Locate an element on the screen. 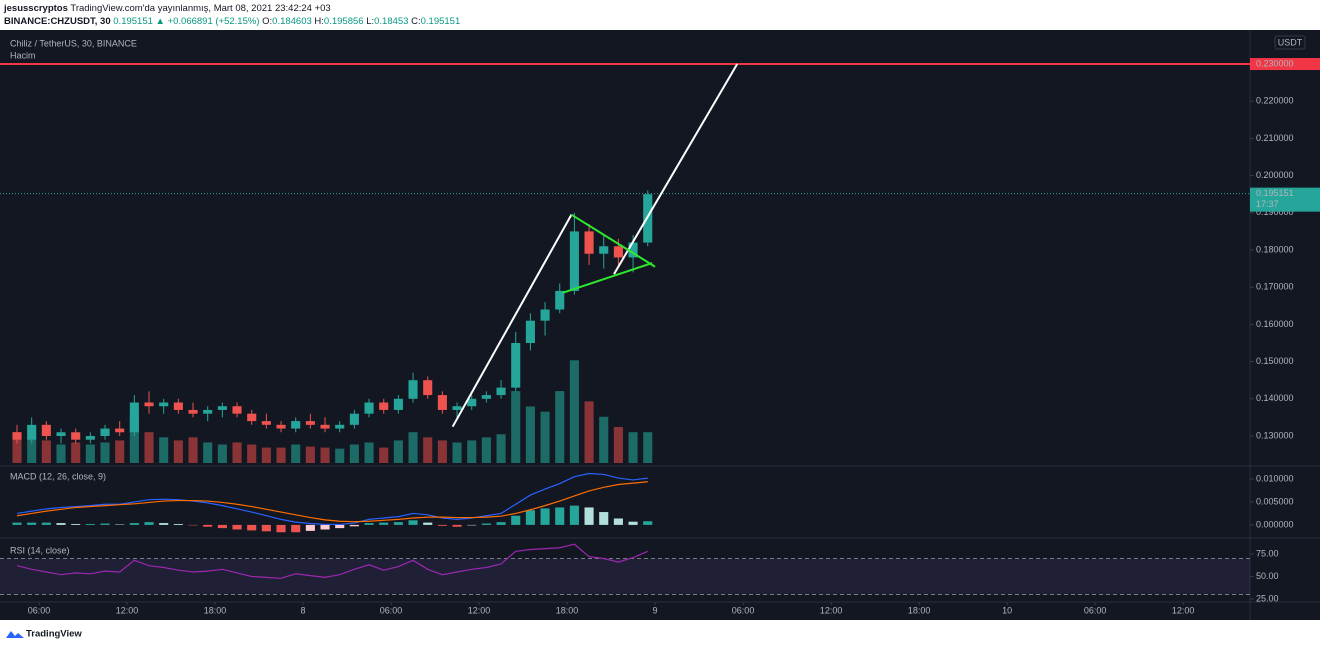  hline-label-bg is located at coordinates (1285, 64).